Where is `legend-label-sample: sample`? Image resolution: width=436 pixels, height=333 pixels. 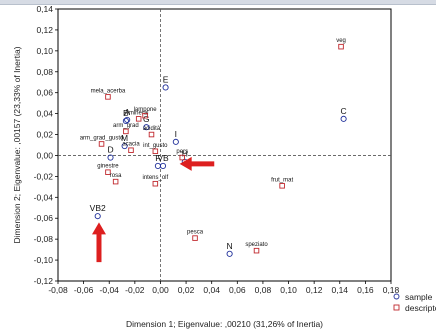
legend-label-sample: sample is located at coordinates (419, 297).